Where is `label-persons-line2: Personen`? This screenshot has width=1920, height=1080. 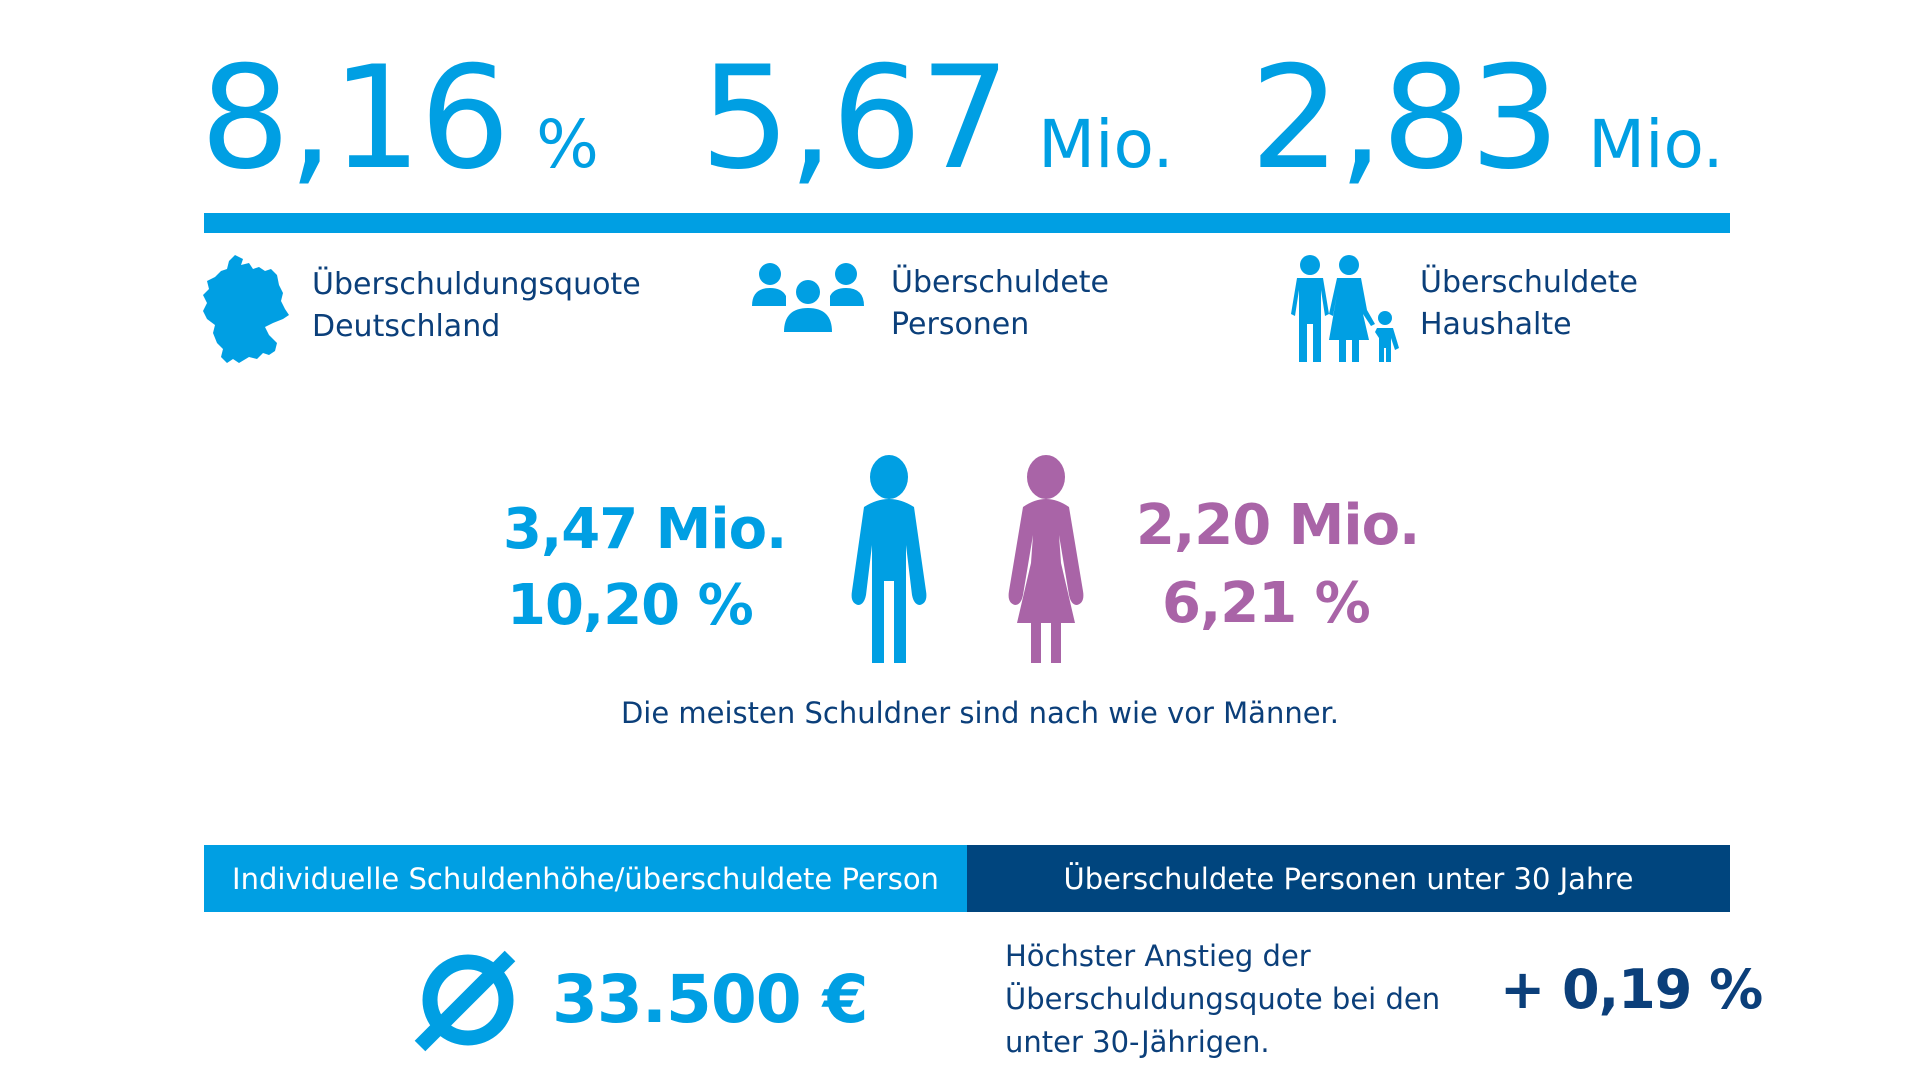 label-persons-line2: Personen is located at coordinates (960, 324).